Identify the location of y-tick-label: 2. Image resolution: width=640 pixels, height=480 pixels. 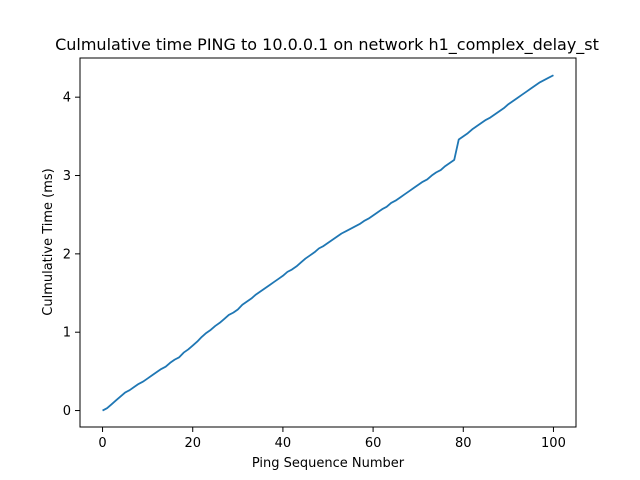
(67, 254).